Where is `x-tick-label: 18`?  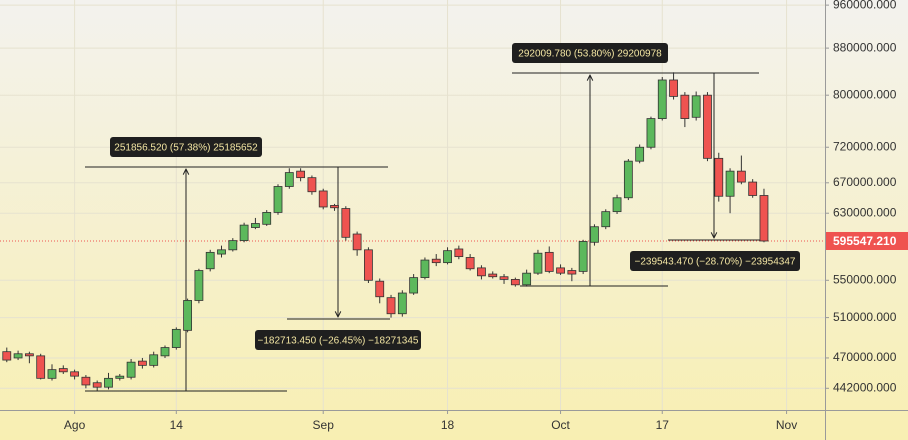
x-tick-label: 18 is located at coordinates (448, 425).